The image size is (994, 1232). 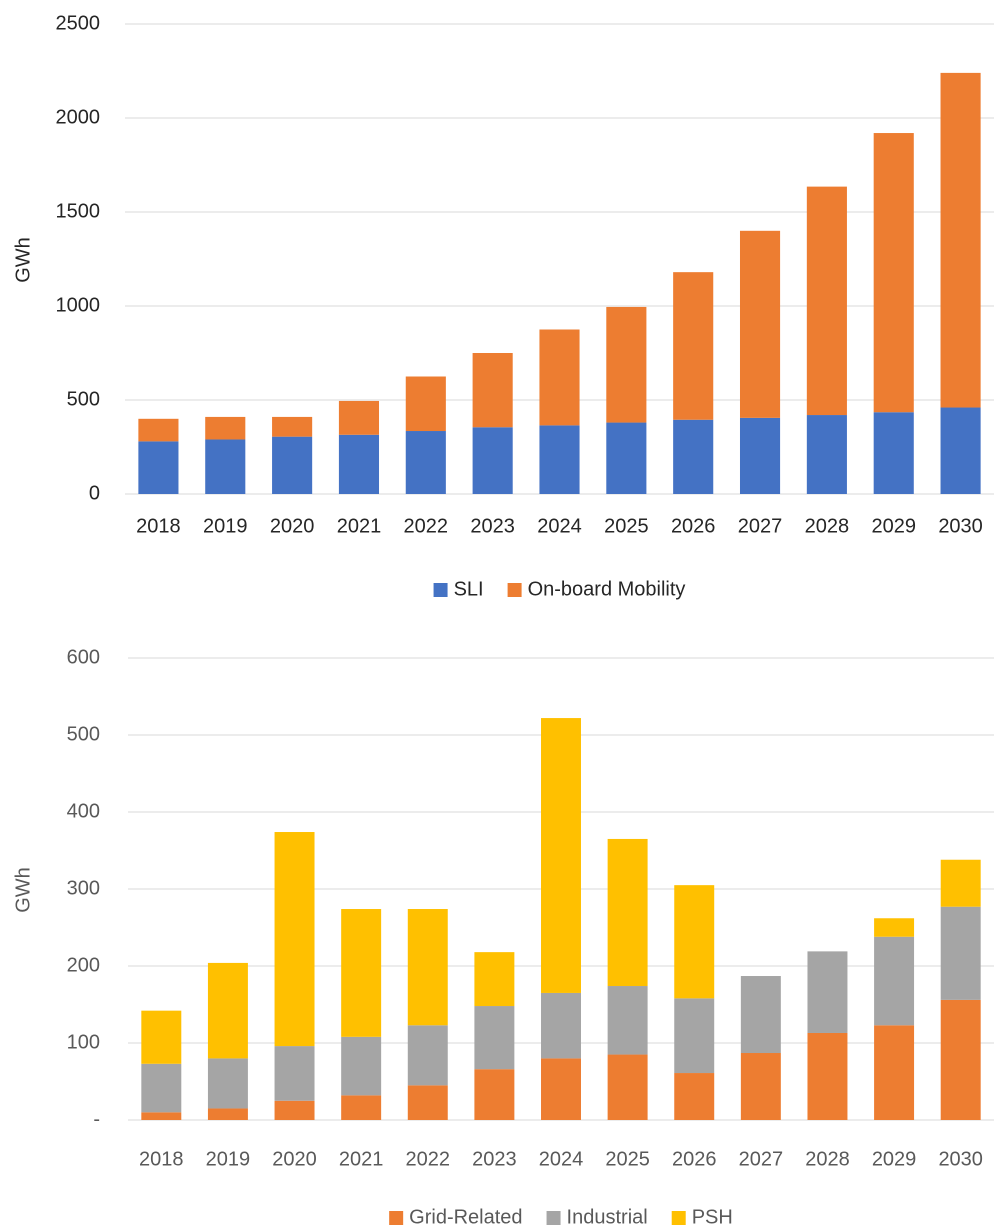 I want to click on legend-label: Industrial, so click(x=607, y=1217).